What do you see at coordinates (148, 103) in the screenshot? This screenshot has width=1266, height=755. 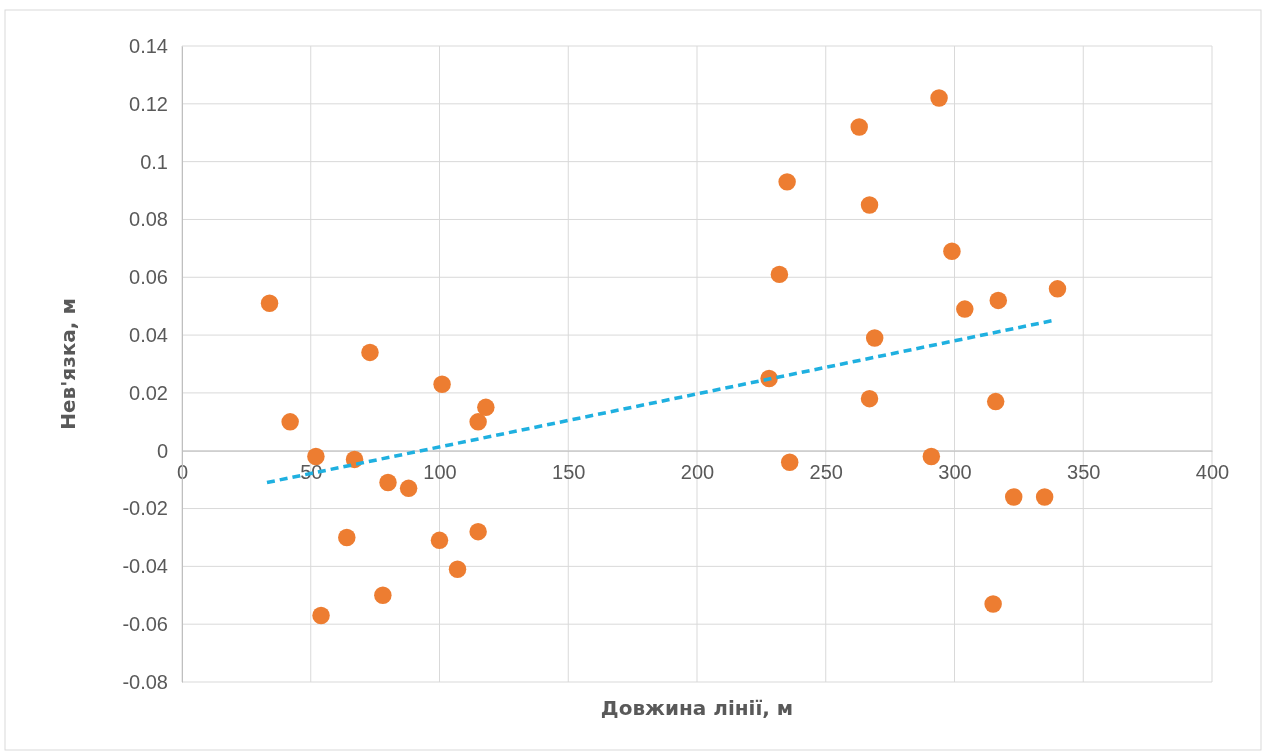 I see `y-tick-label: 0.12` at bounding box center [148, 103].